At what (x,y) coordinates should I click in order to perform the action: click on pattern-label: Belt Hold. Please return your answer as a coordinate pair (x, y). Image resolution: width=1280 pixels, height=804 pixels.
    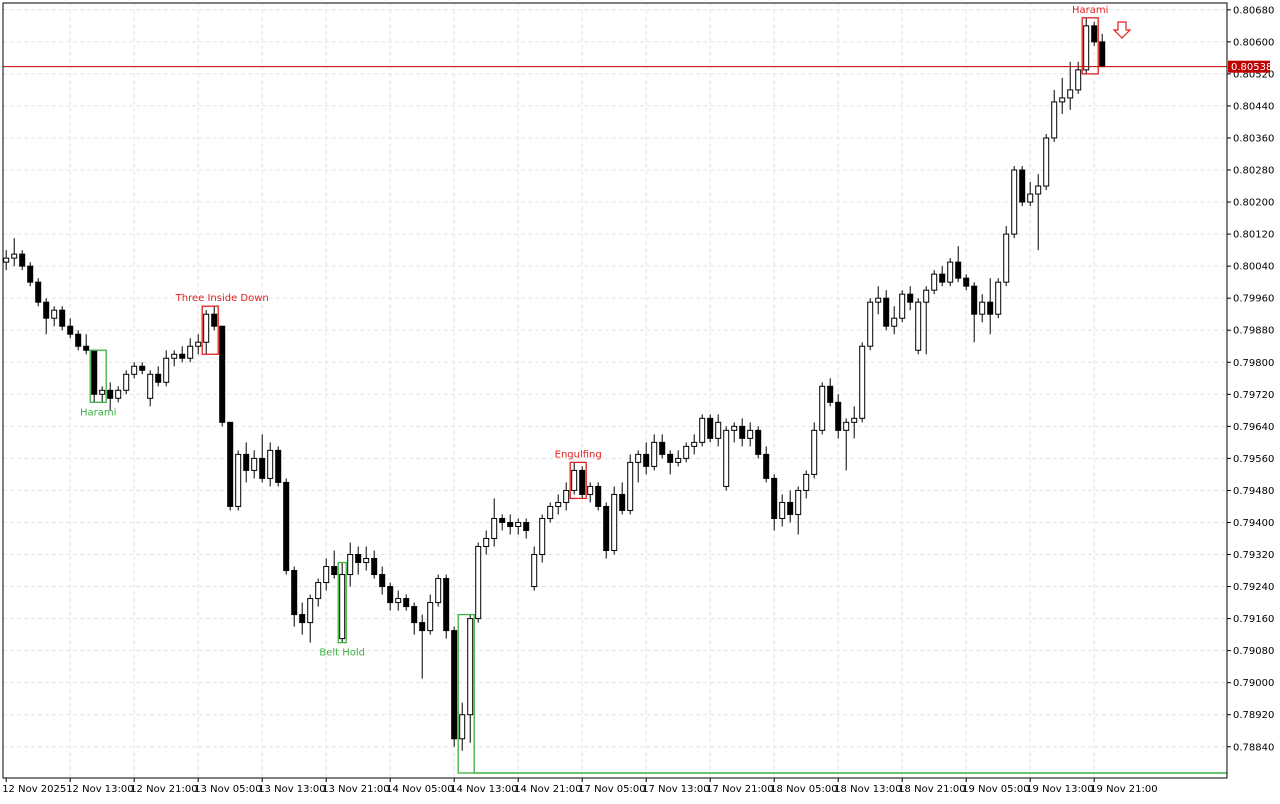
    Looking at the image, I should click on (342, 653).